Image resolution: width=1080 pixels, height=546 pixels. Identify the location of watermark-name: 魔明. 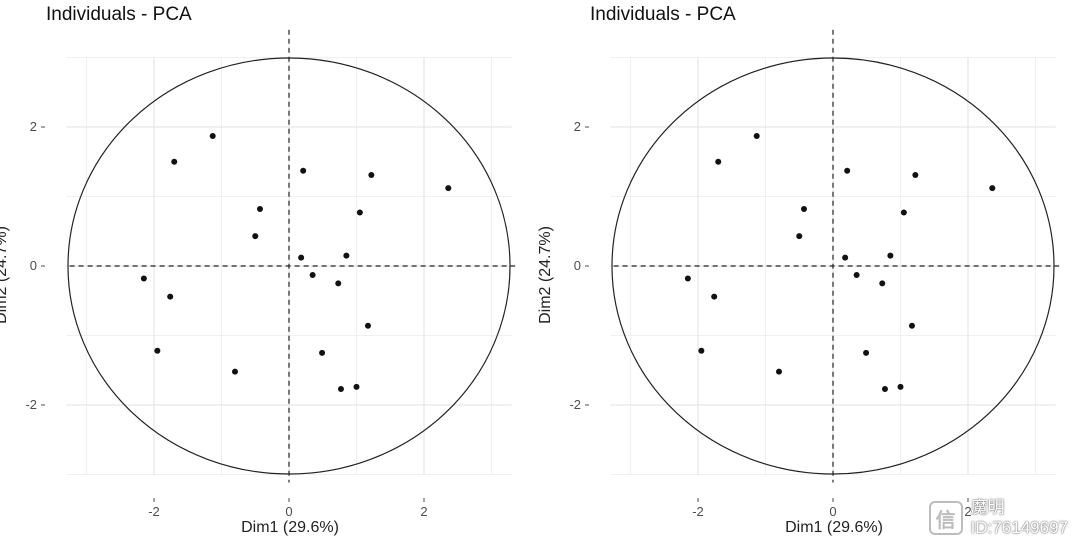
(987, 507).